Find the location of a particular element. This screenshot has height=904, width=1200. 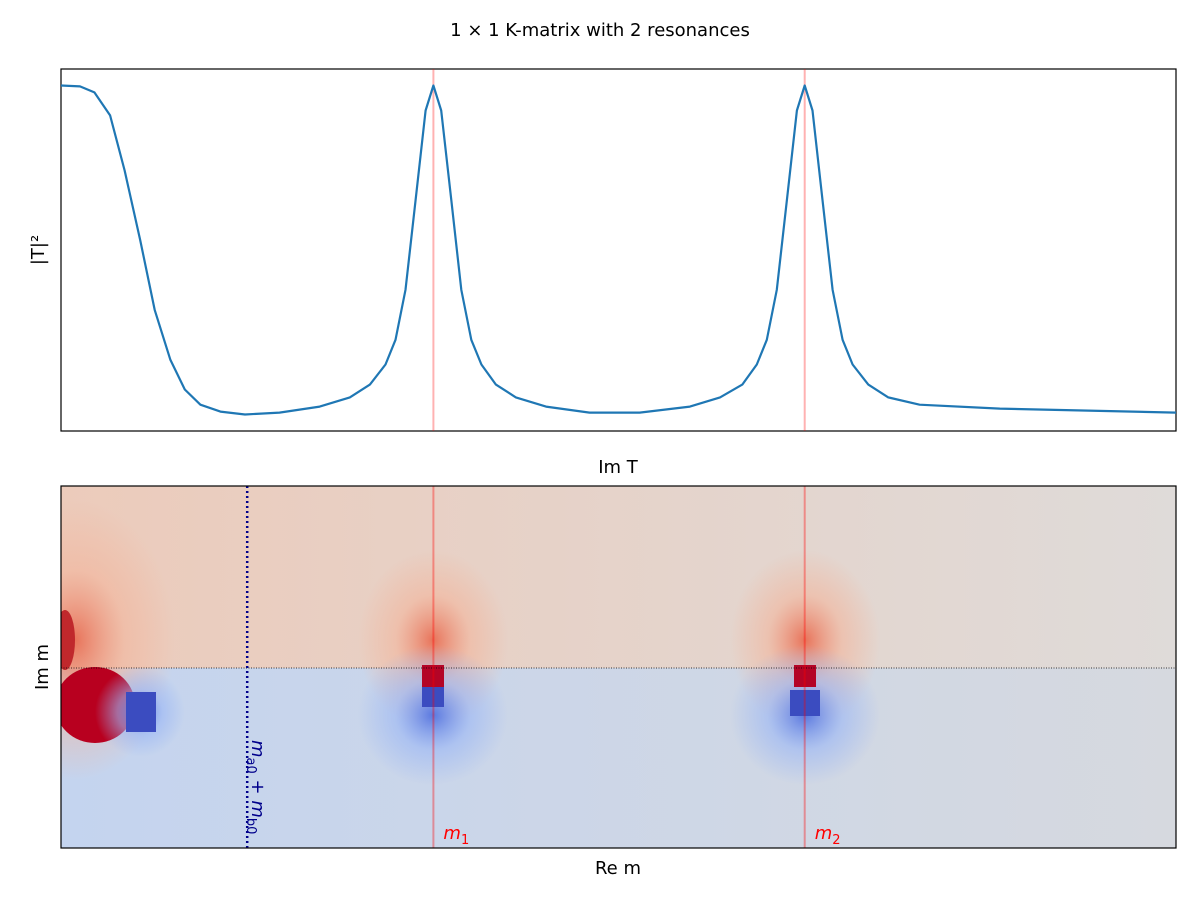

resonance-label: m2 is located at coordinates (828, 835).